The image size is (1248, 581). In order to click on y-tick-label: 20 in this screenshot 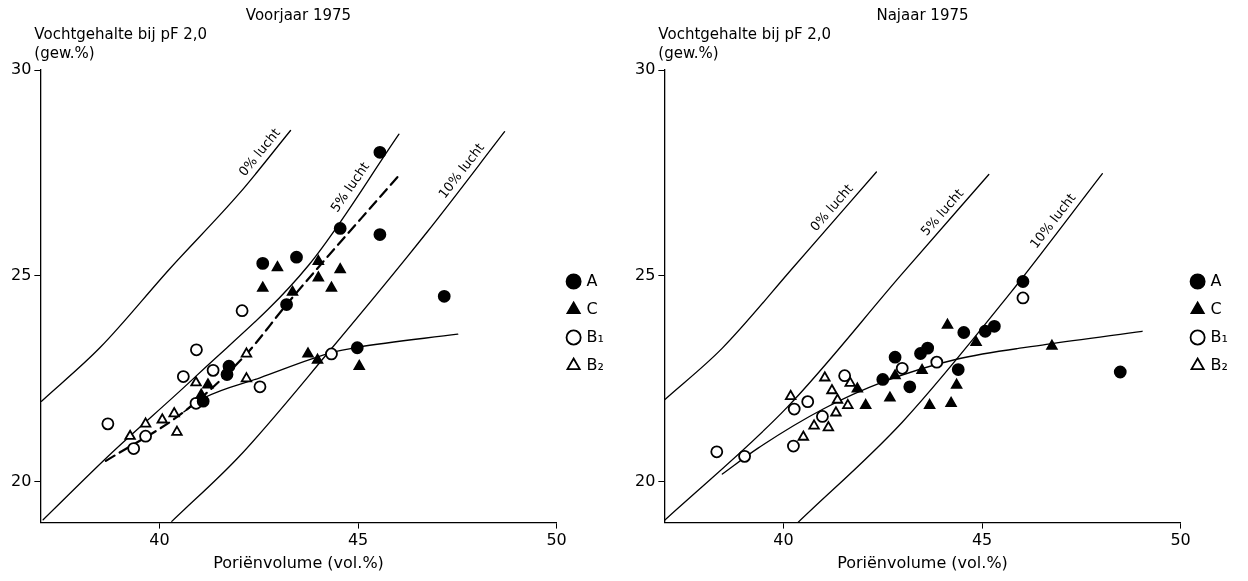, I will do `click(21, 480)`.